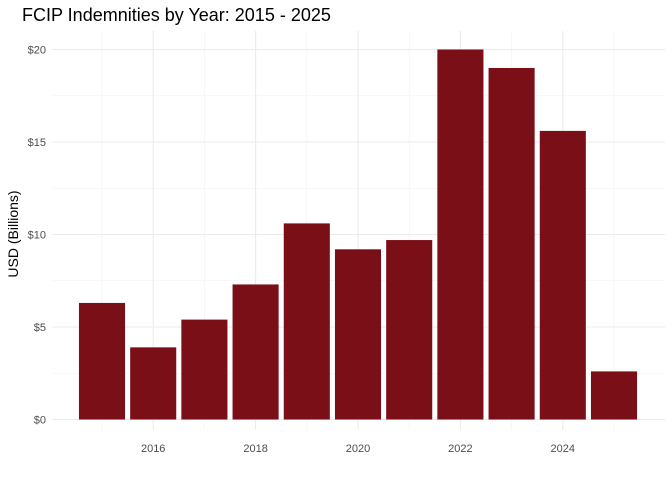  I want to click on bar-2025, so click(614, 395).